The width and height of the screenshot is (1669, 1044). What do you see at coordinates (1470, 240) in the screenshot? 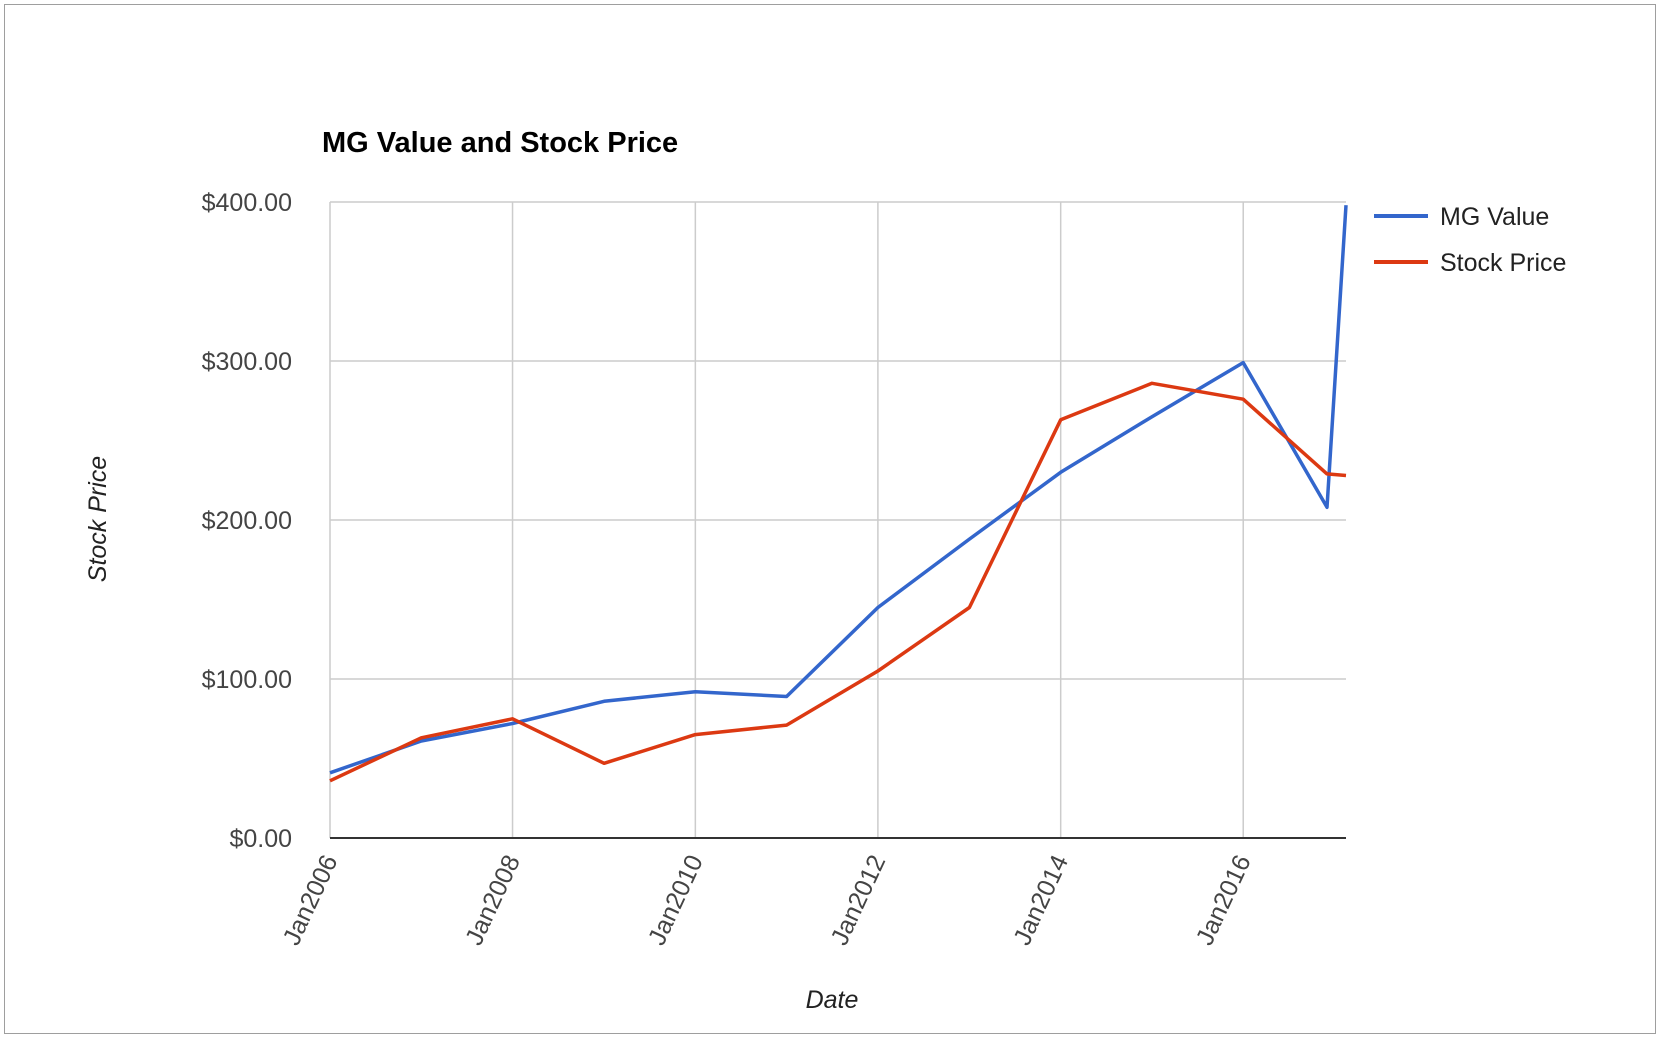
I see `legend: MG Value Stock Price` at bounding box center [1470, 240].